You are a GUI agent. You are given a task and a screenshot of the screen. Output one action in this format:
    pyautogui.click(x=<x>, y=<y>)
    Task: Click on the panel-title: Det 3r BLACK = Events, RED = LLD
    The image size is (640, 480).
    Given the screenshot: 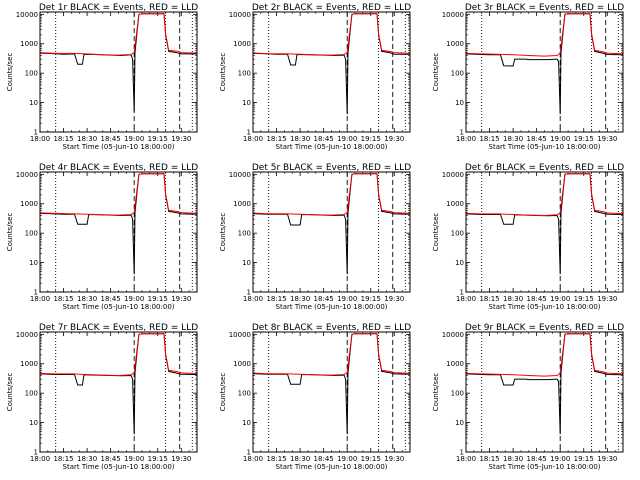 What is the action you would take?
    pyautogui.click(x=544, y=8)
    